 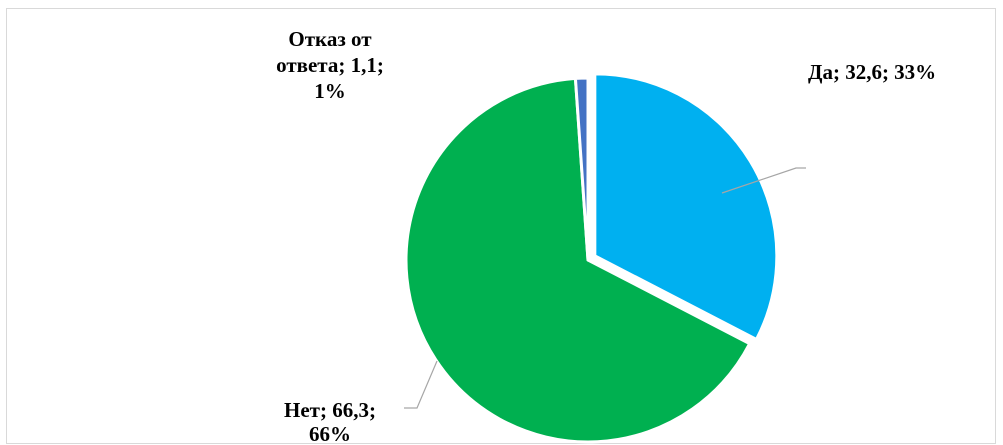 What do you see at coordinates (330, 91) in the screenshot?
I see `data-label-line: 1%` at bounding box center [330, 91].